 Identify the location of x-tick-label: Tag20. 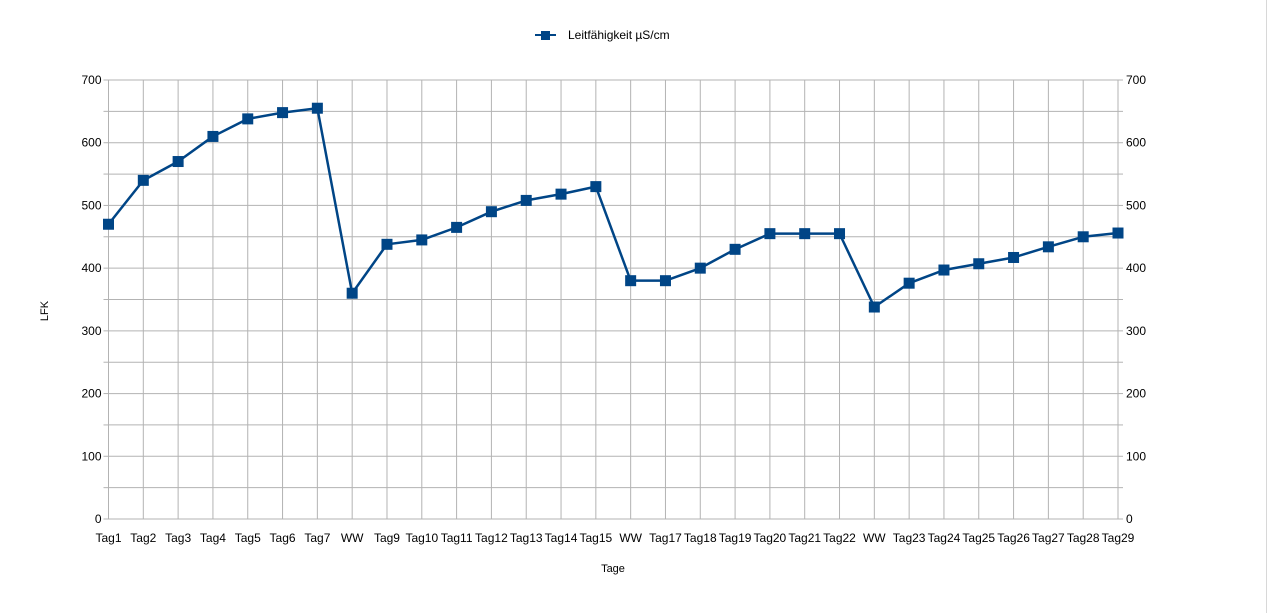
(770, 538).